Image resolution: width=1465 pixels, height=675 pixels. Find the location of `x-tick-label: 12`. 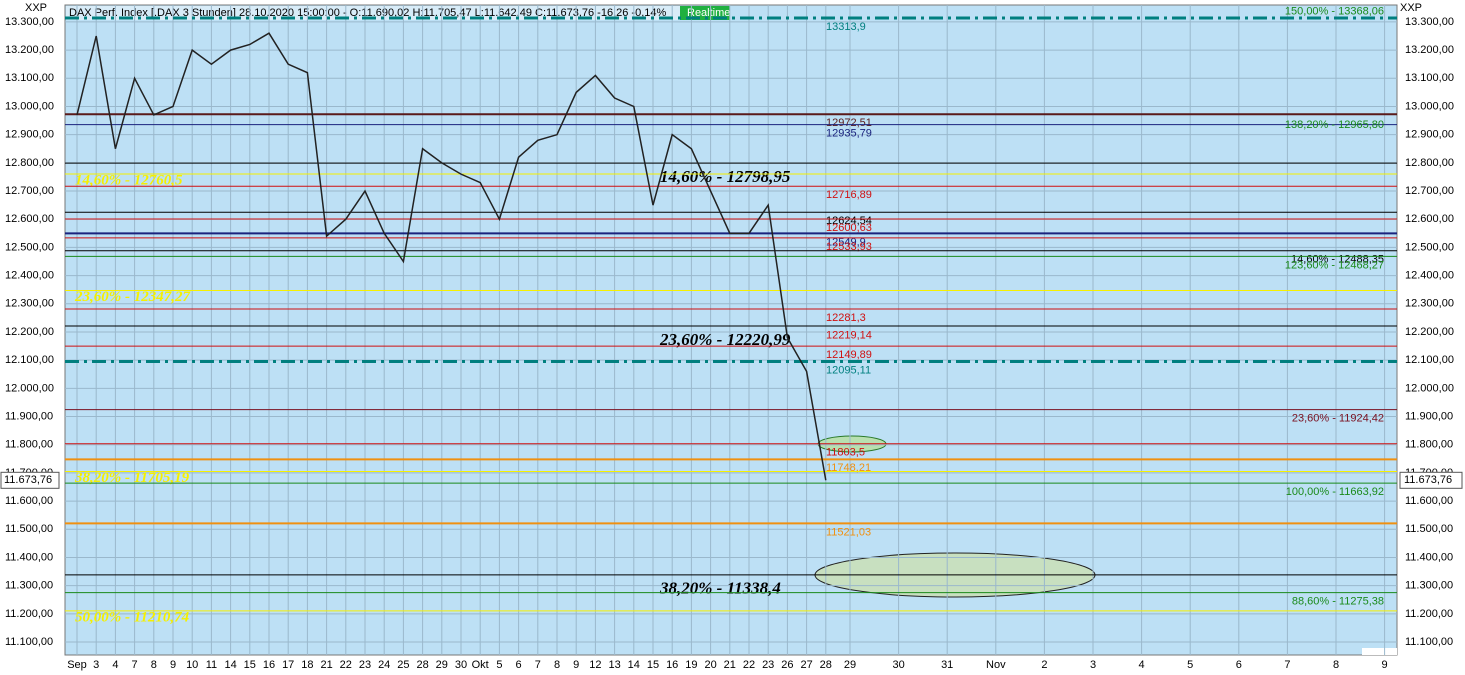

x-tick-label: 12 is located at coordinates (595, 665).